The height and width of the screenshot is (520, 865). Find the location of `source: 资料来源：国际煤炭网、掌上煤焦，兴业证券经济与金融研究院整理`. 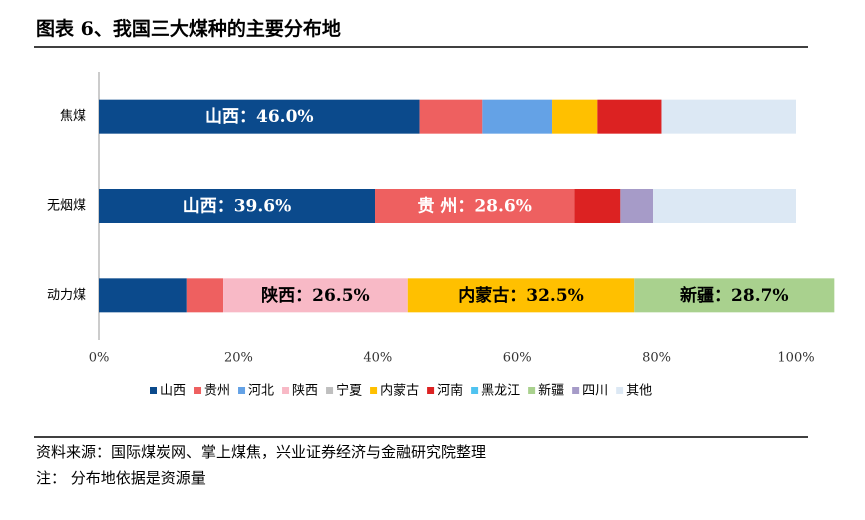

source: 资料来源：国际煤炭网、掌上煤焦，兴业证券经济与金融研究院整理 is located at coordinates (261, 452).